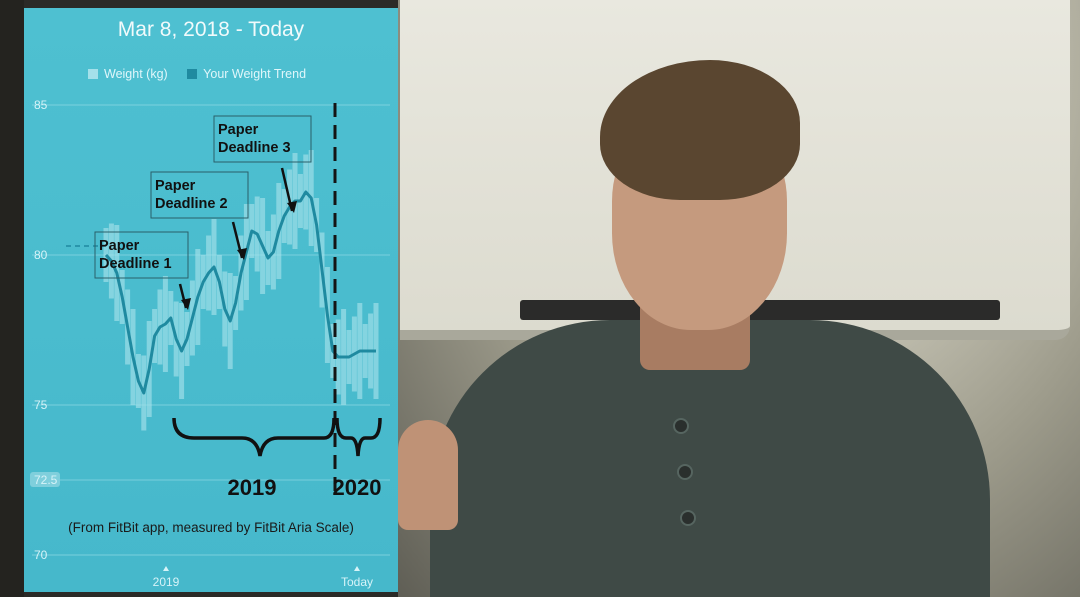 Image resolution: width=1080 pixels, height=597 pixels. I want to click on chart-title: Mar 8, 2018 - Today, so click(211, 29).